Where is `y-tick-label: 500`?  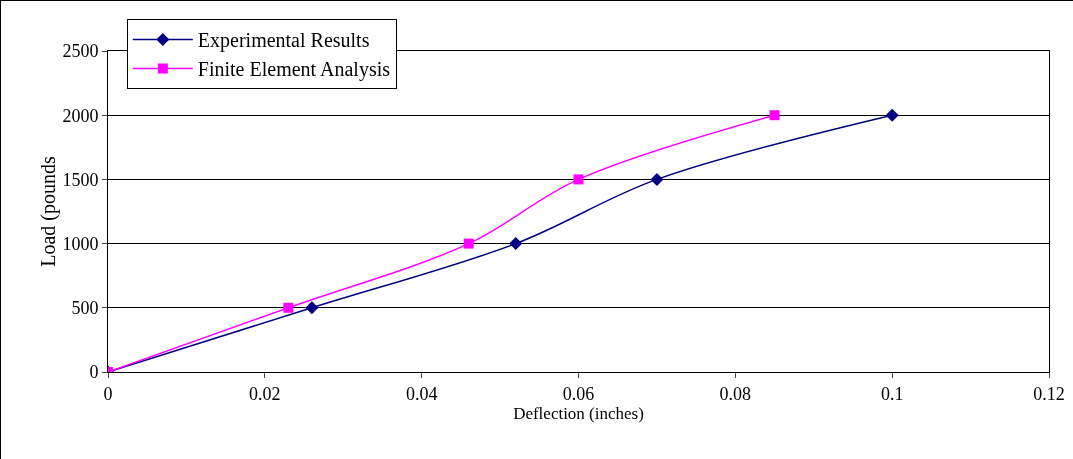
y-tick-label: 500 is located at coordinates (85, 308).